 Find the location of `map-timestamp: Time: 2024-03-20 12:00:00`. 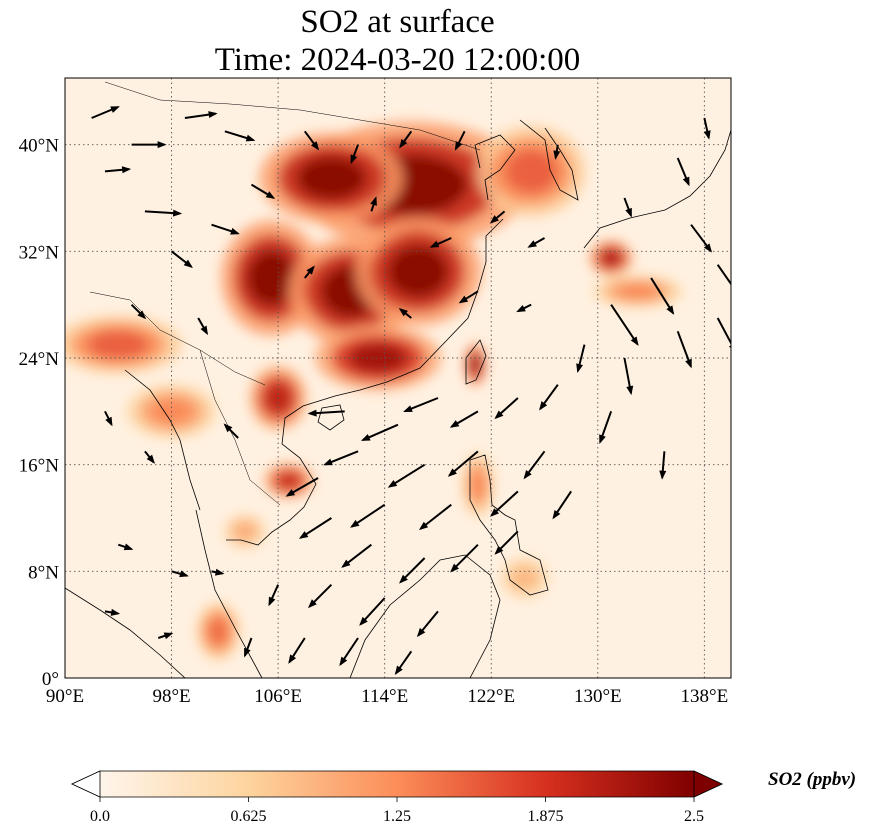

map-timestamp: Time: 2024-03-20 12:00:00 is located at coordinates (397, 60).